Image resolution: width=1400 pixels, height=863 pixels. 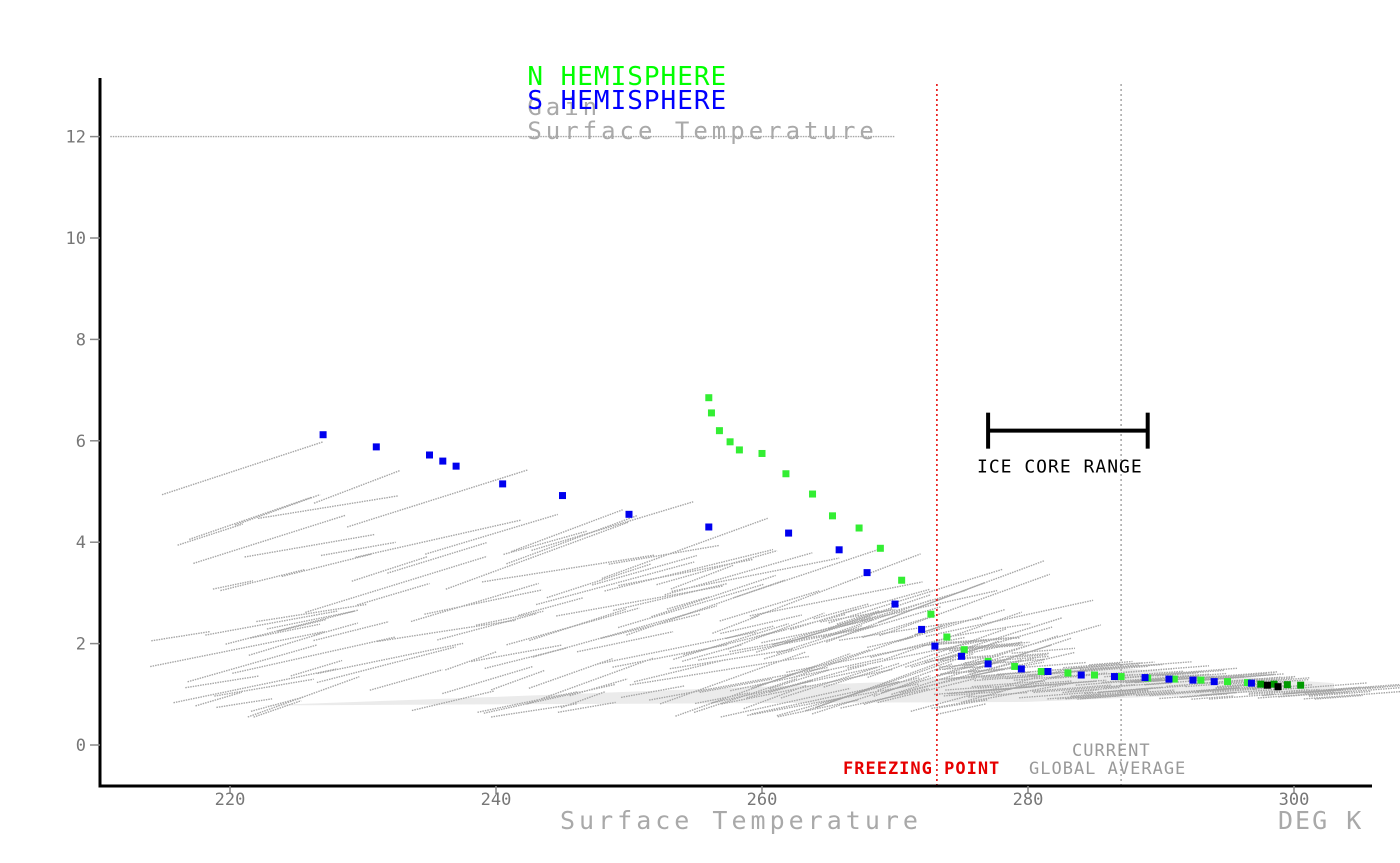 I want to click on x-tick-label: 260, so click(x=762, y=800).